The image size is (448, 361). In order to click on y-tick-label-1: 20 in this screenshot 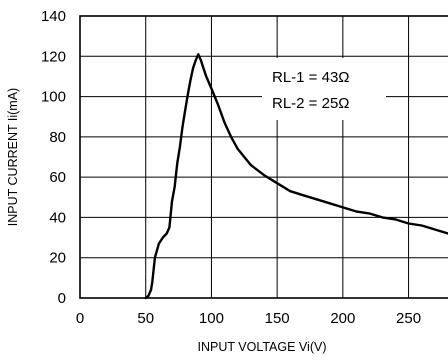, I will do `click(57, 258)`.